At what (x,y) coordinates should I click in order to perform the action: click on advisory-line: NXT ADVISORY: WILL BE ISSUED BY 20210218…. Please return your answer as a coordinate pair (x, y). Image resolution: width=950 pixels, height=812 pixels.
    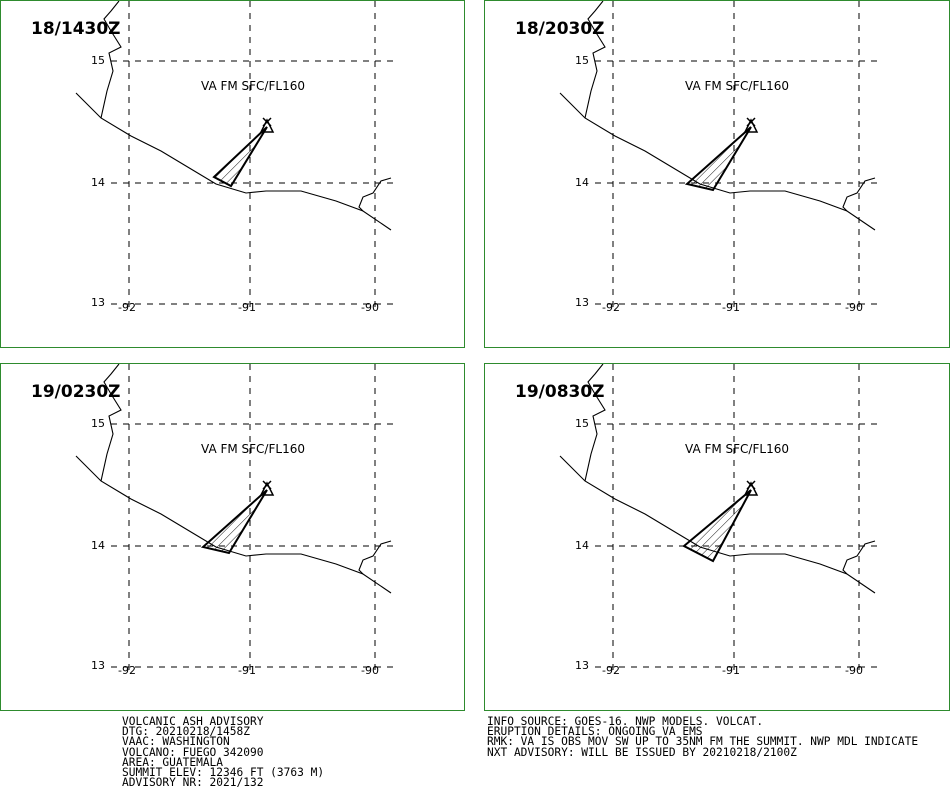
    Looking at the image, I should click on (642, 752).